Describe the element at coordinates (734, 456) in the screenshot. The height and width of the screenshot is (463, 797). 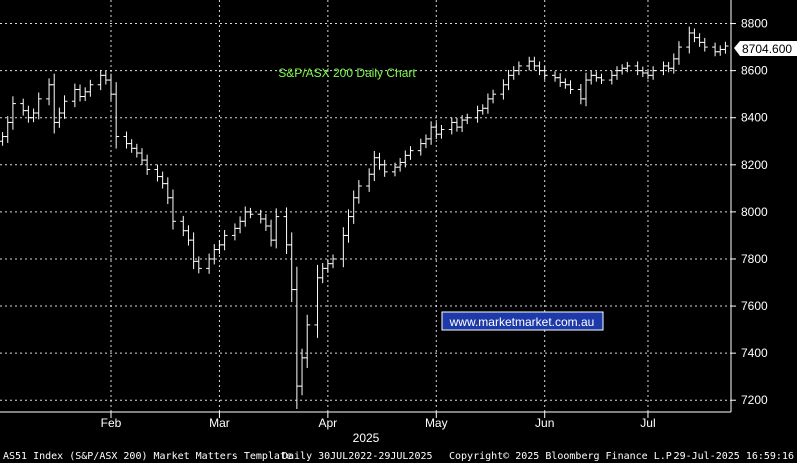
I see `footer-timestamp: 29-Jul-2025 16:59:16` at that location.